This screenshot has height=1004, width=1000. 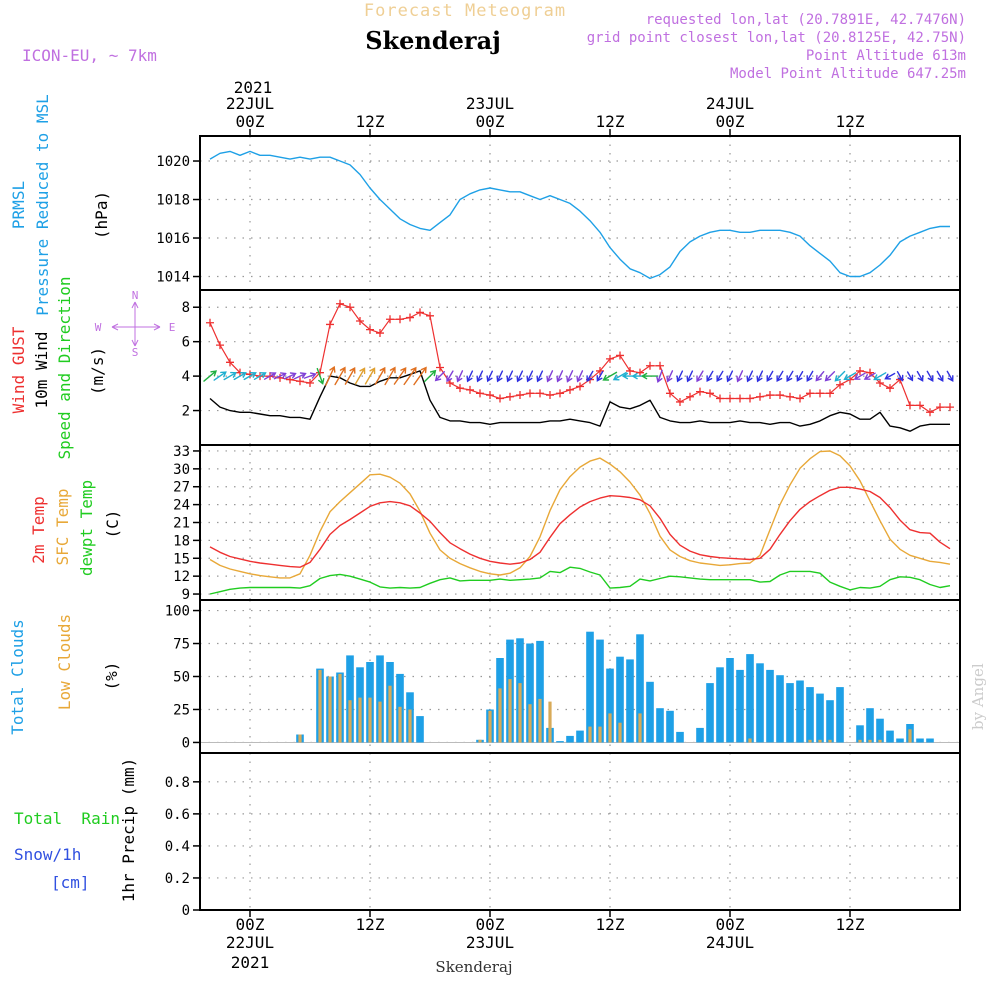 What do you see at coordinates (580, 527) in the screenshot?
I see `series-2m-temp` at bounding box center [580, 527].